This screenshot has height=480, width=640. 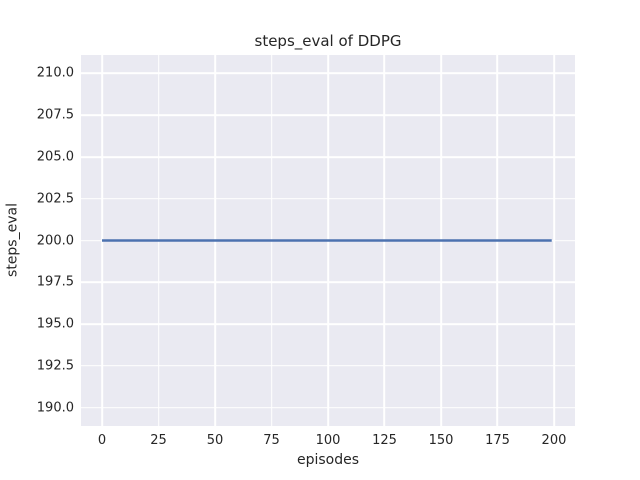 What do you see at coordinates (55, 366) in the screenshot?
I see `y-tick-label: 192.5` at bounding box center [55, 366].